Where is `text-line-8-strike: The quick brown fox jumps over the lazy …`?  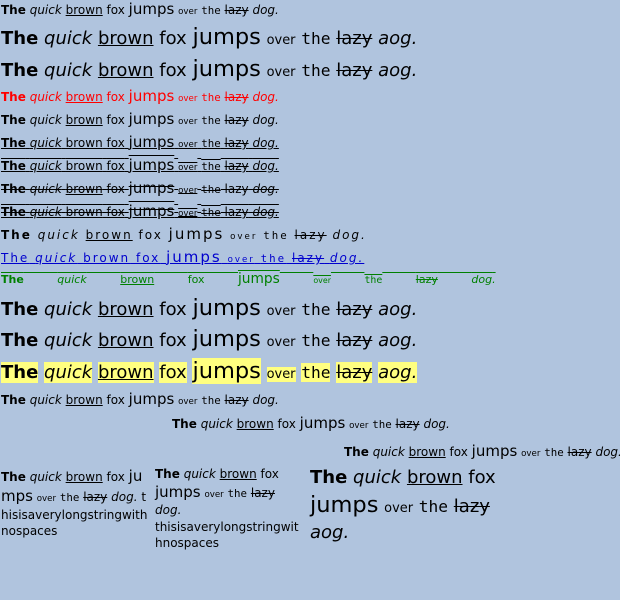 text-line-8-strike: The quick brown fox jumps over the lazy … is located at coordinates (140, 188).